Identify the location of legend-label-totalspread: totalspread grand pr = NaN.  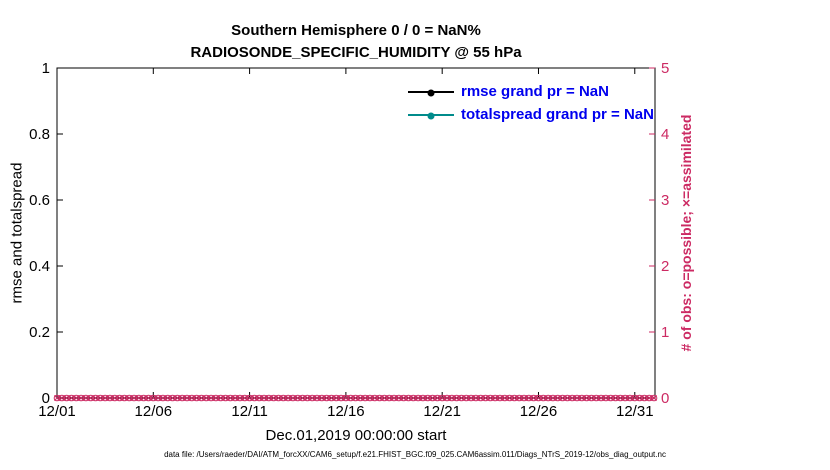
(557, 114).